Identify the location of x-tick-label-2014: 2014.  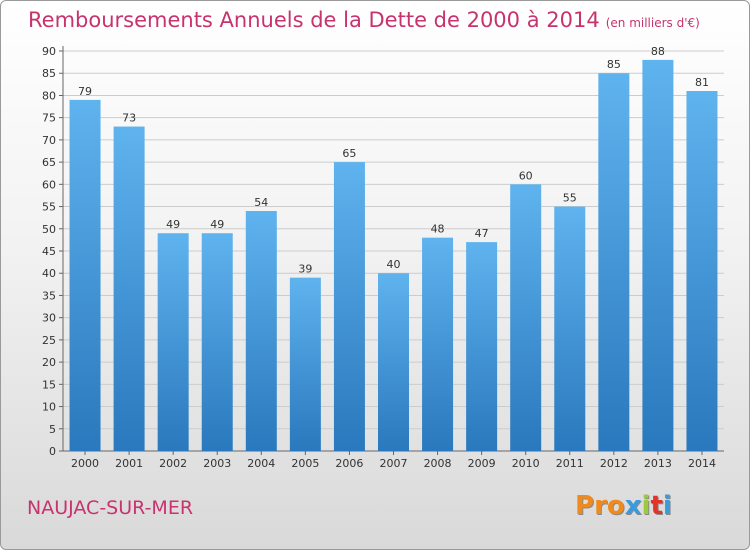
(702, 463).